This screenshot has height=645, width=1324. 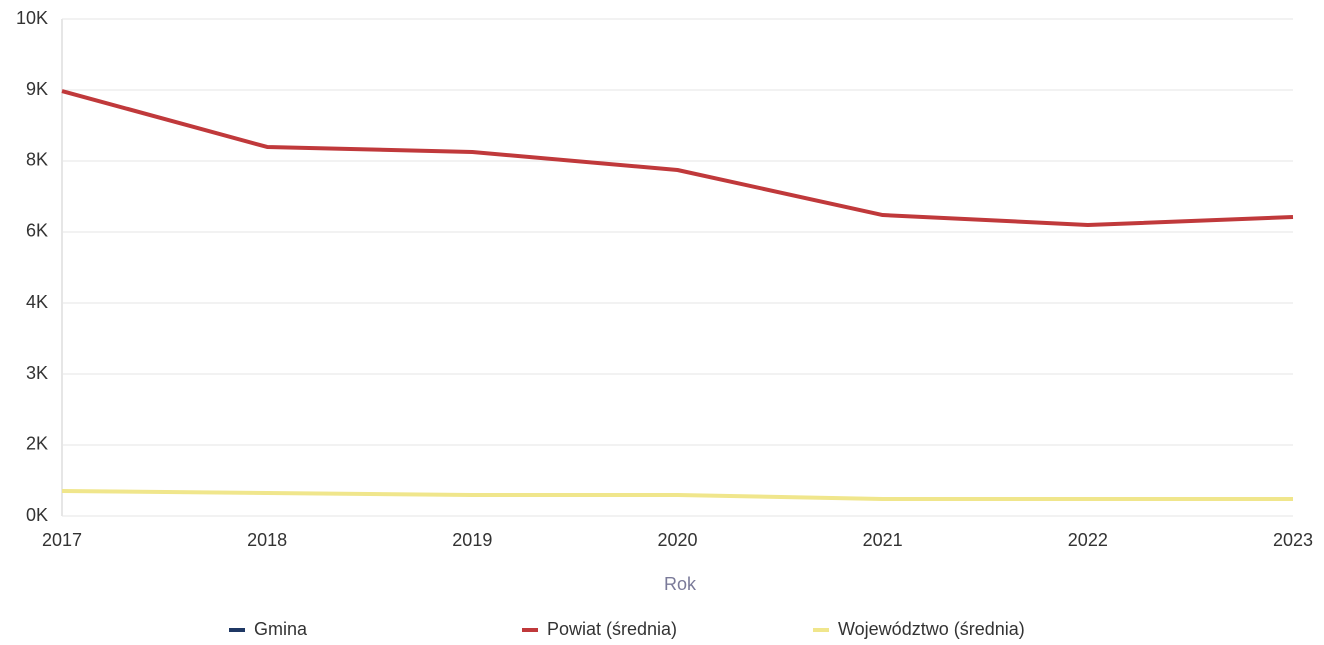 What do you see at coordinates (677, 495) in the screenshot?
I see `series-line` at bounding box center [677, 495].